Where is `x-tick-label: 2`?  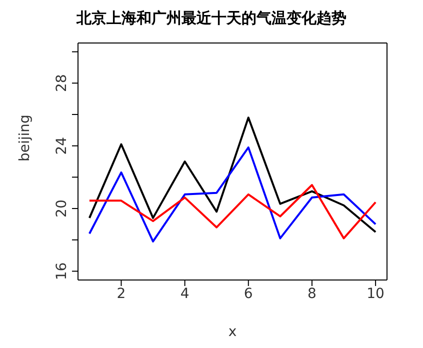 x-tick-label: 2 is located at coordinates (121, 294).